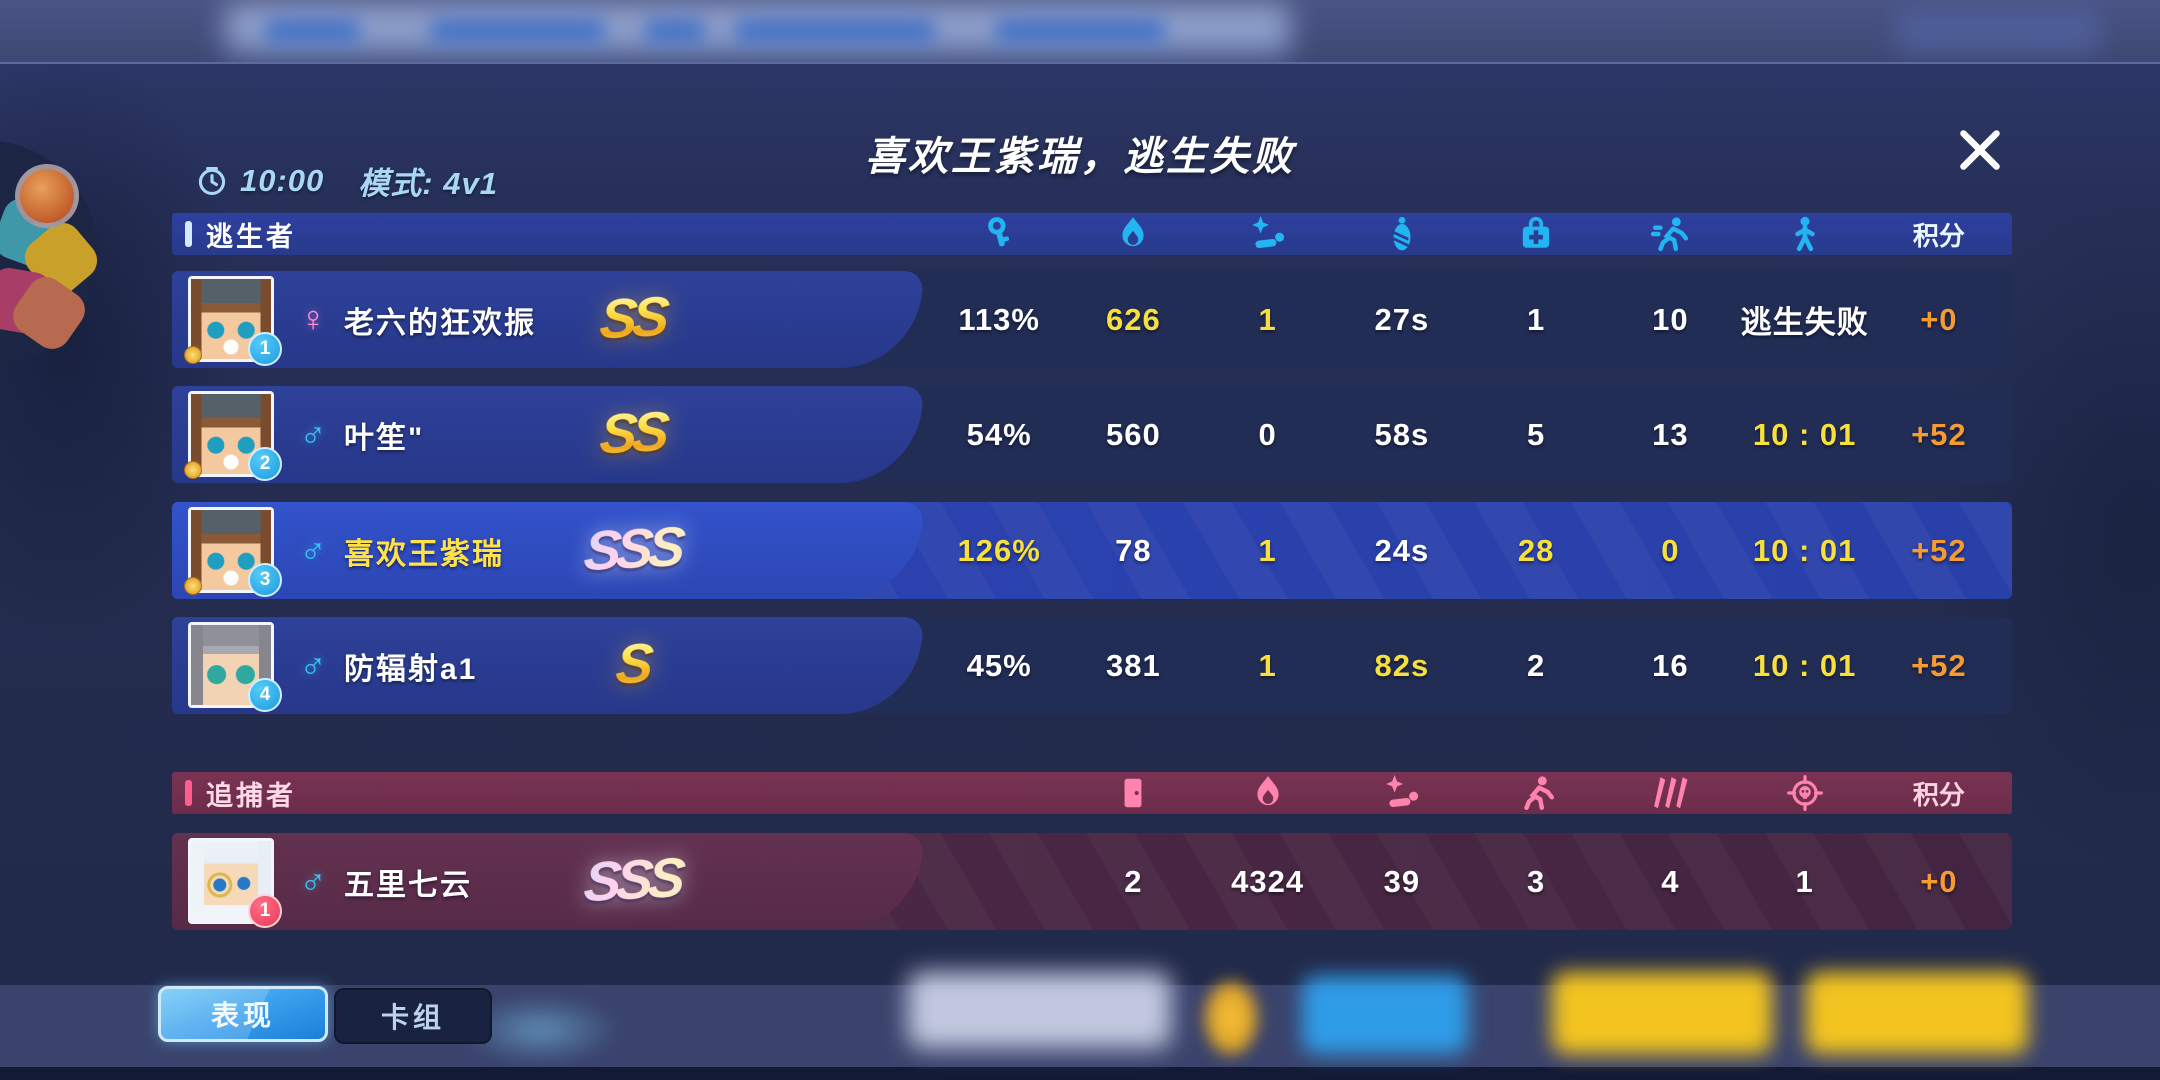 This screenshot has width=2160, height=1080. What do you see at coordinates (1385, 1015) in the screenshot?
I see `blurred-button-blue` at bounding box center [1385, 1015].